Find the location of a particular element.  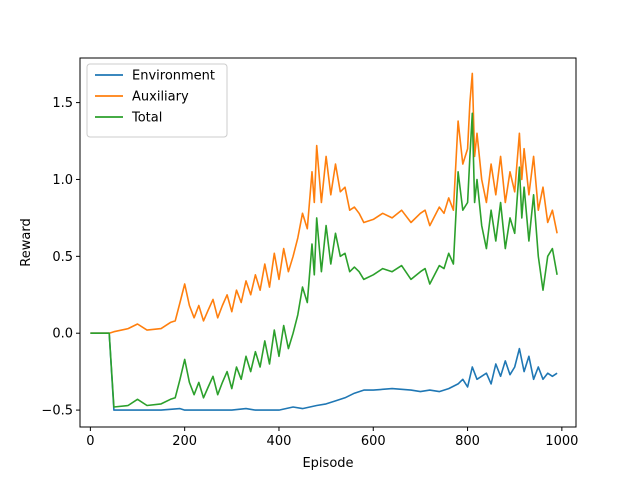

legend-box is located at coordinates (157, 100).